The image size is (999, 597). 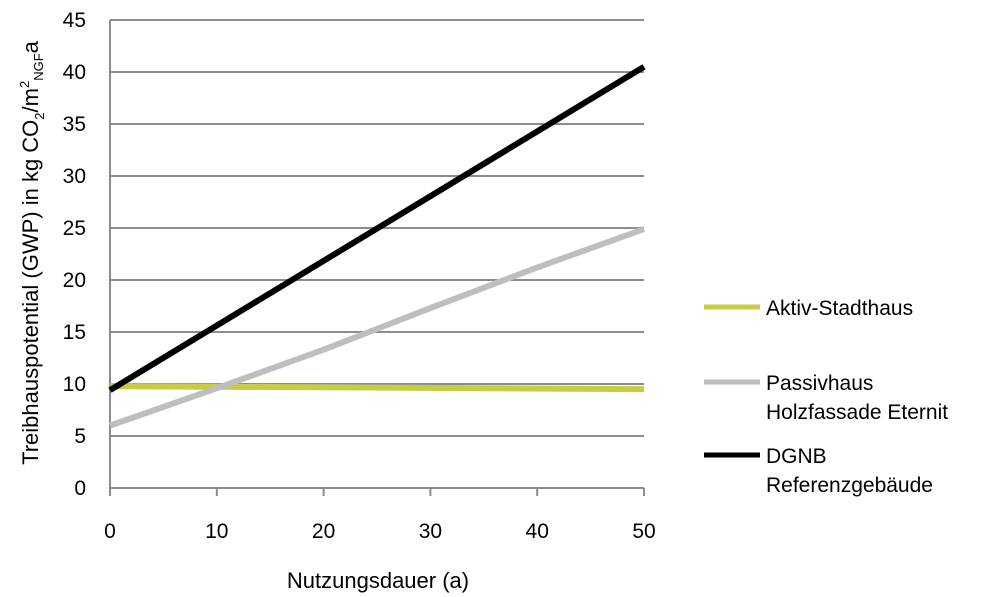 What do you see at coordinates (74, 176) in the screenshot?
I see `y-tick-label: 30` at bounding box center [74, 176].